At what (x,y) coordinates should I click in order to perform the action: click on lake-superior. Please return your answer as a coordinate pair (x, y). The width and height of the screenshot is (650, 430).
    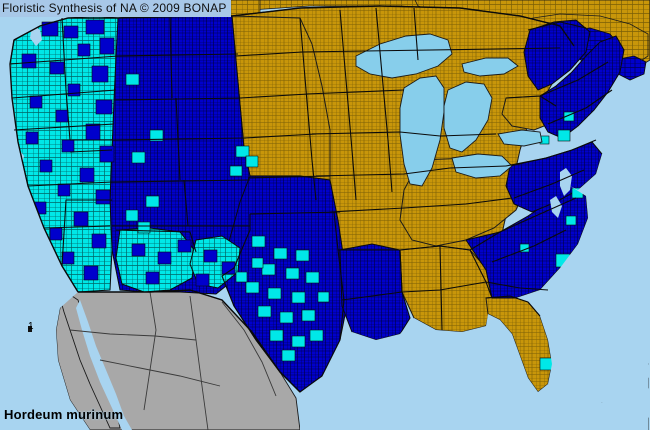
    Looking at the image, I should click on (404, 56).